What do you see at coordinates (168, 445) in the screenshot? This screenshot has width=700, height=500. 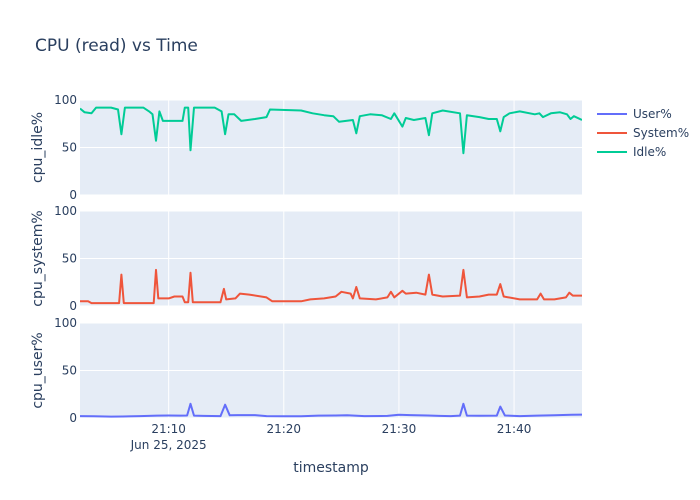 I see `x-date-label: Jun 25, 2025` at bounding box center [168, 445].